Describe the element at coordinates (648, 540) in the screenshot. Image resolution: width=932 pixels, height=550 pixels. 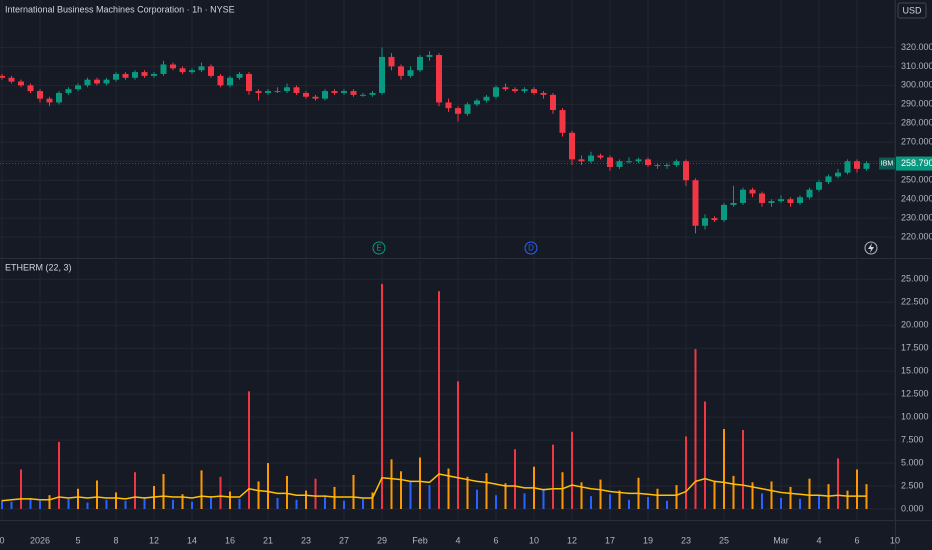
I see `x-tick-label: 19` at that location.